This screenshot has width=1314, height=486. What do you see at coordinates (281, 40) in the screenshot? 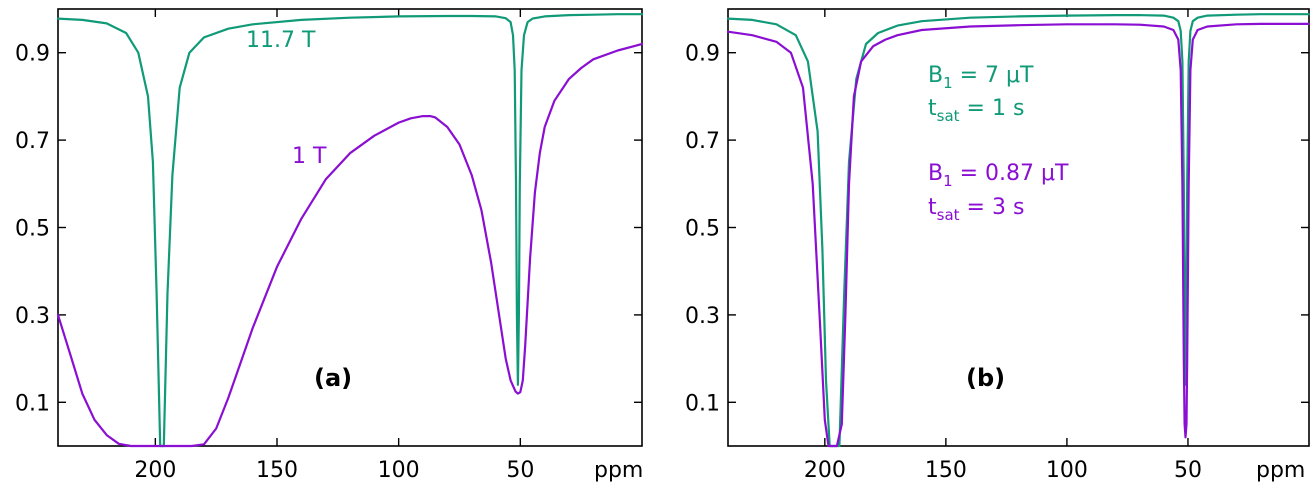
I see `panel-a-series-label-green: 11.7 T` at bounding box center [281, 40].